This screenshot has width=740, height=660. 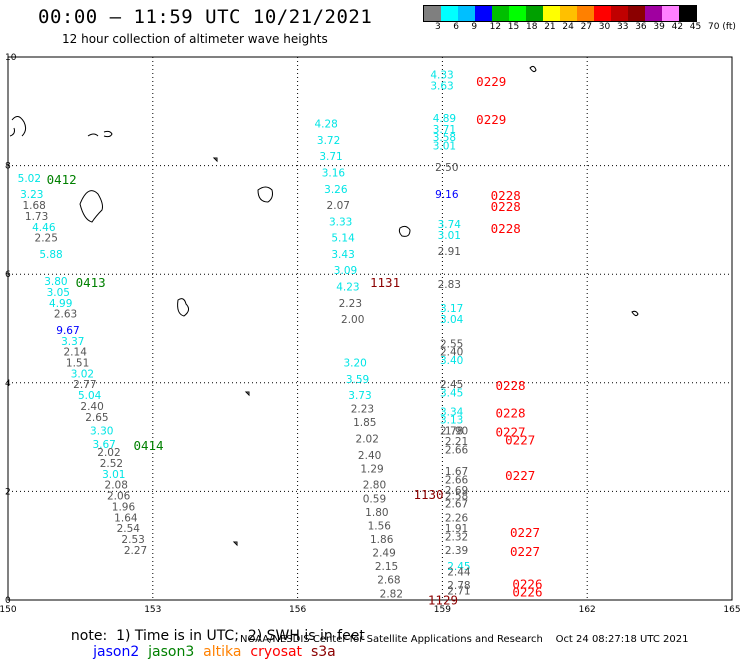 I want to click on legend-label: 27, so click(x=586, y=27).